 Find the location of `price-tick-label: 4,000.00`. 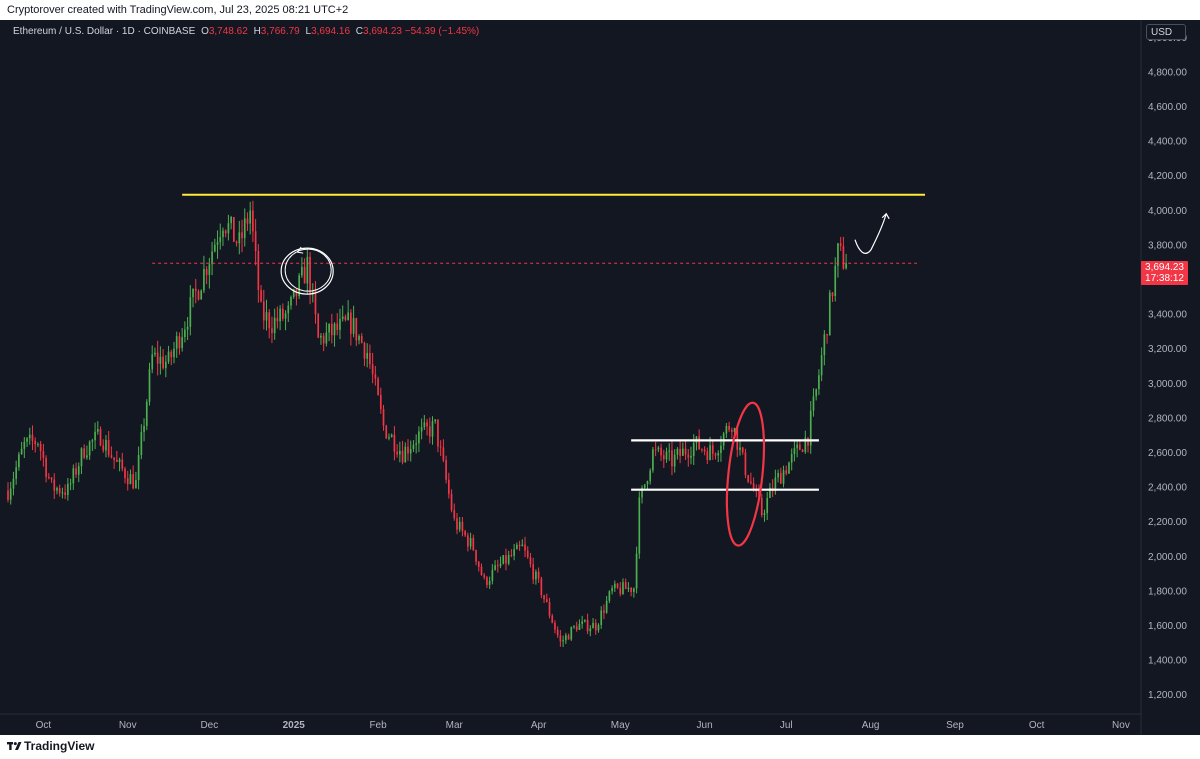

price-tick-label: 4,000.00 is located at coordinates (1167, 211).